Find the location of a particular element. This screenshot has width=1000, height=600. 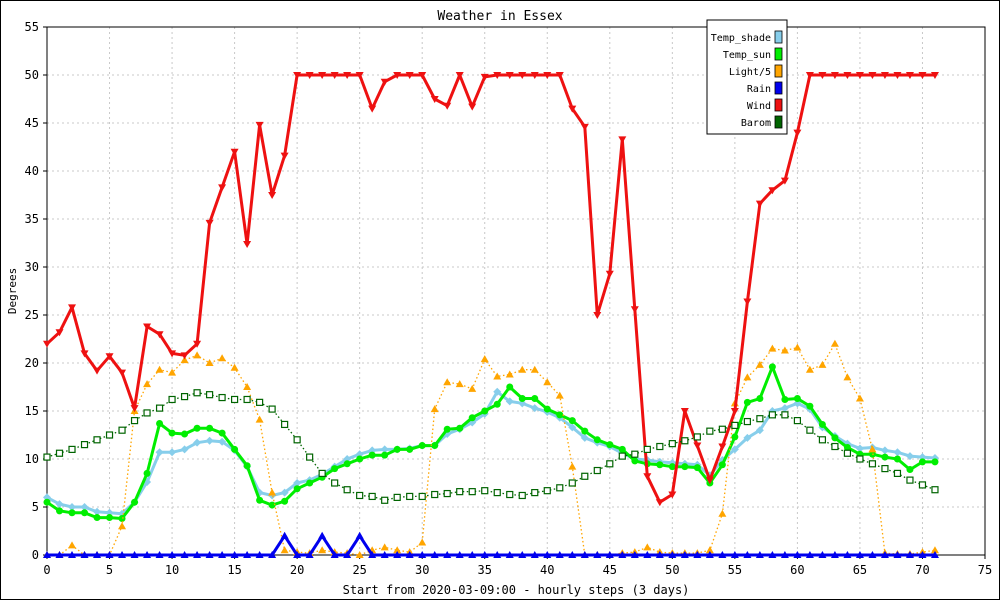

x-tick-label: 65 is located at coordinates (860, 570).